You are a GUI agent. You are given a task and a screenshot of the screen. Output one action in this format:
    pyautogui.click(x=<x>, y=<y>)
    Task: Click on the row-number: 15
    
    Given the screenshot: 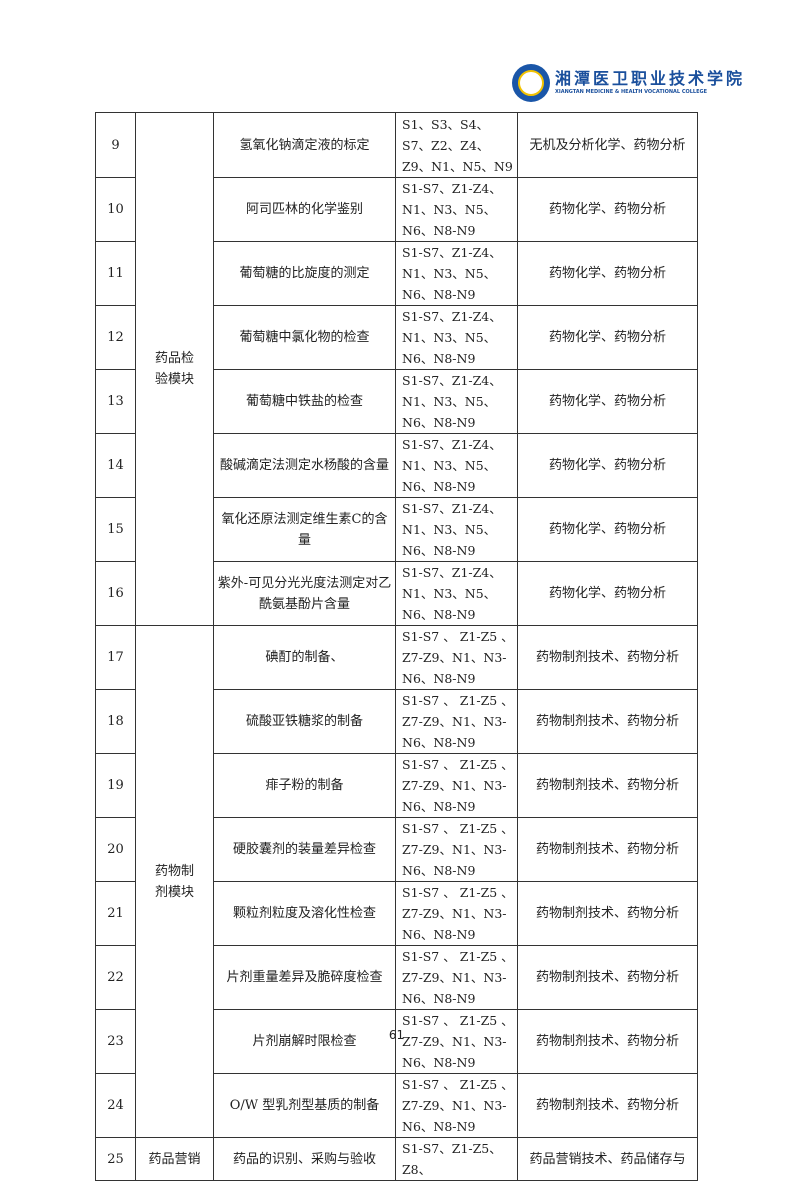 What is the action you would take?
    pyautogui.click(x=115, y=529)
    